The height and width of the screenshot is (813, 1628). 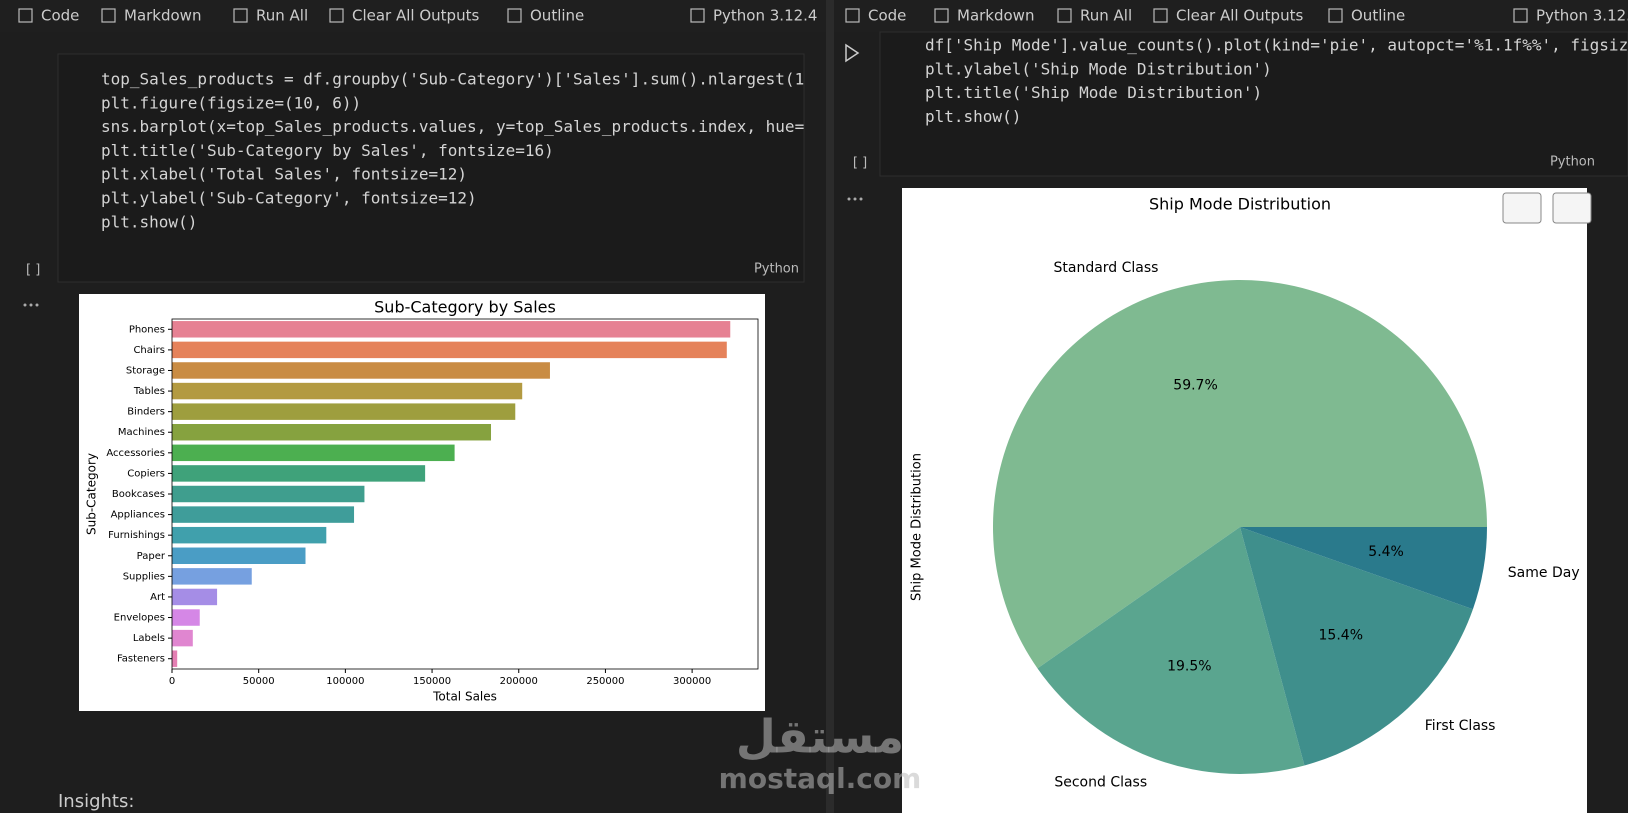 I want to click on x-tick-label: 50000, so click(x=259, y=681).